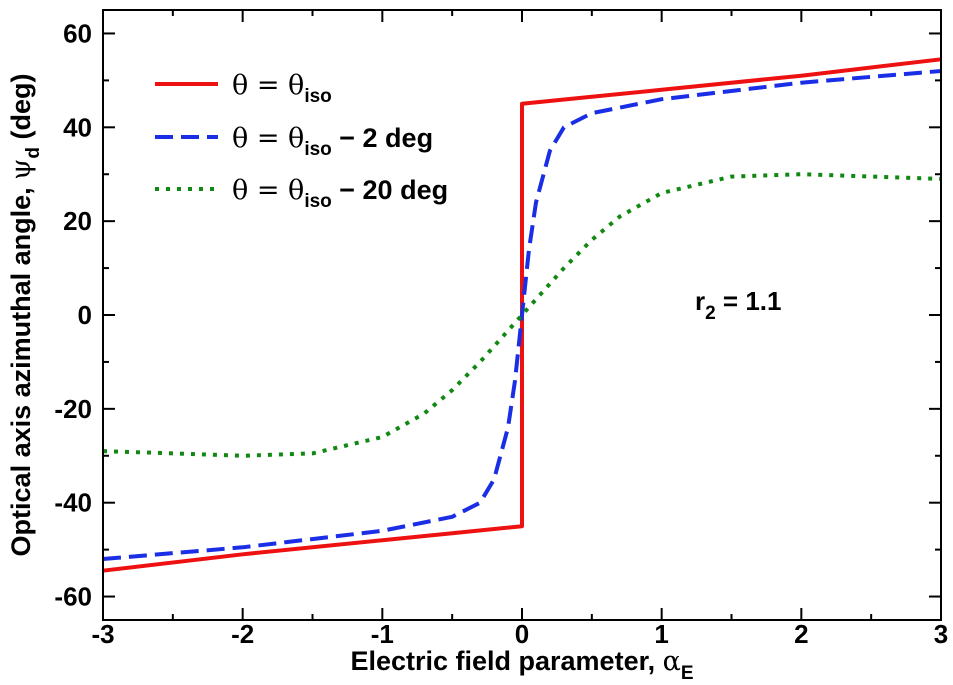 This screenshot has height=685, width=953. I want to click on legend-label-dashed: θ = θiso − 2 deg, so click(332, 141).